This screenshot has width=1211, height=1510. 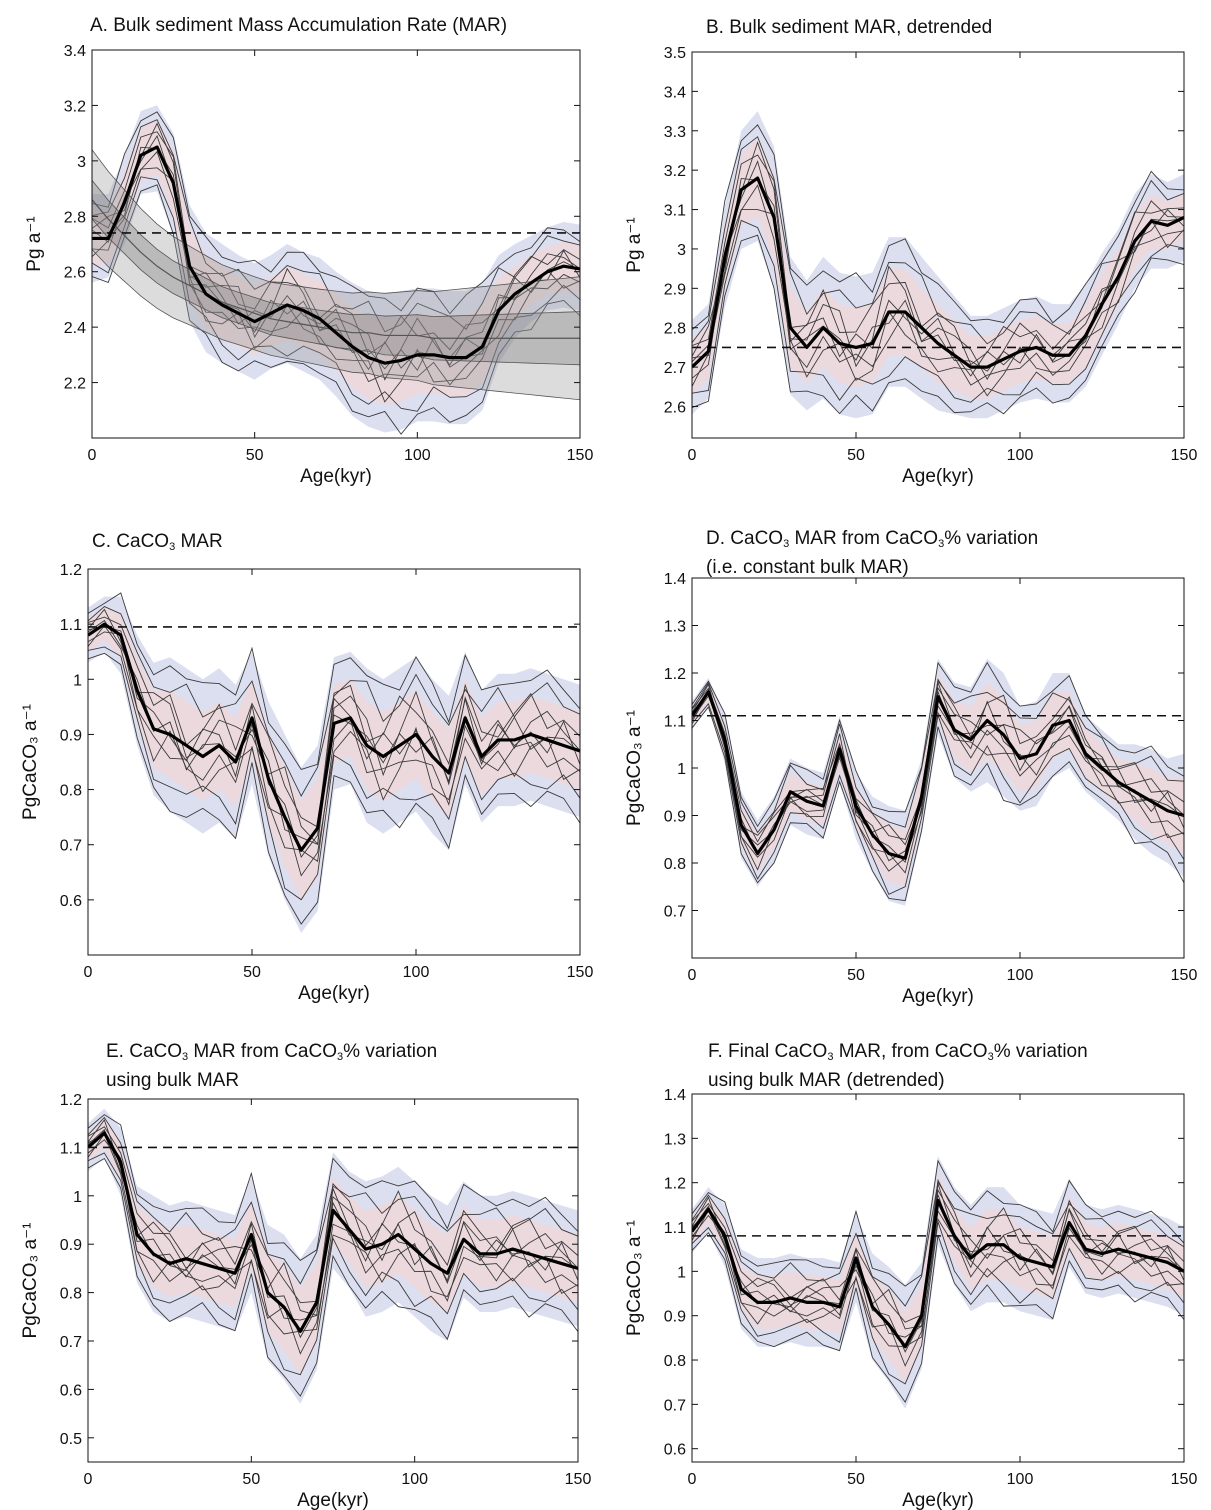 What do you see at coordinates (1184, 455) in the screenshot?
I see `panel-b-x-tick-label: 150` at bounding box center [1184, 455].